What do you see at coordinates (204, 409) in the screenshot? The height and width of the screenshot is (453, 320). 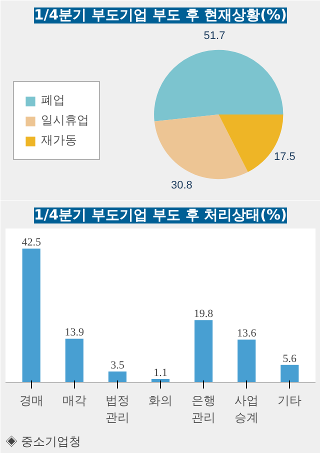 I see `x-tick-label: 은행 관리` at bounding box center [204, 409].